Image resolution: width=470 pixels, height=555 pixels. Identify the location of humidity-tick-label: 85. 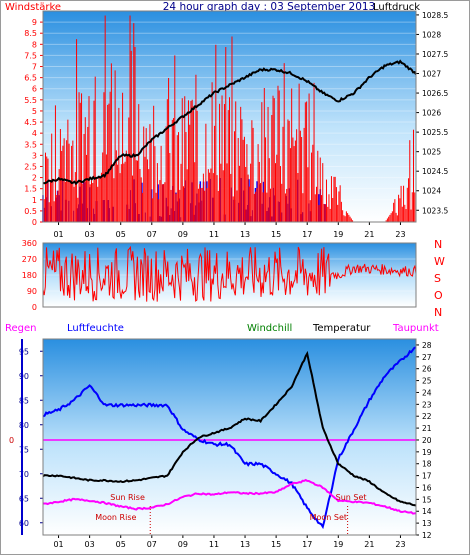
(24, 400).